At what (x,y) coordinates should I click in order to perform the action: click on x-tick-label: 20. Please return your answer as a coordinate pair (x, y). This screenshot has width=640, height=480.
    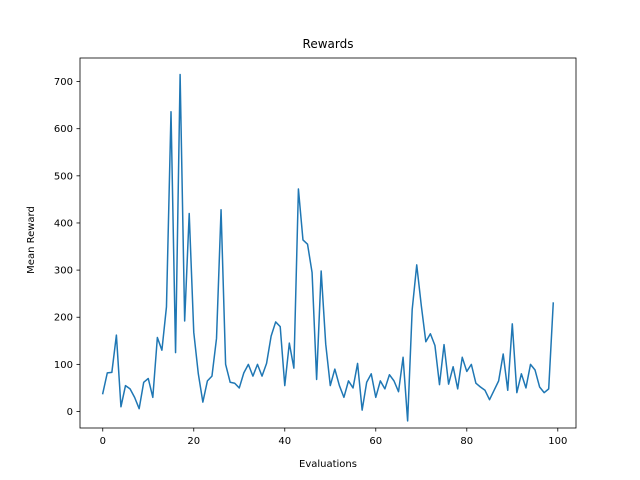
    Looking at the image, I should click on (193, 441).